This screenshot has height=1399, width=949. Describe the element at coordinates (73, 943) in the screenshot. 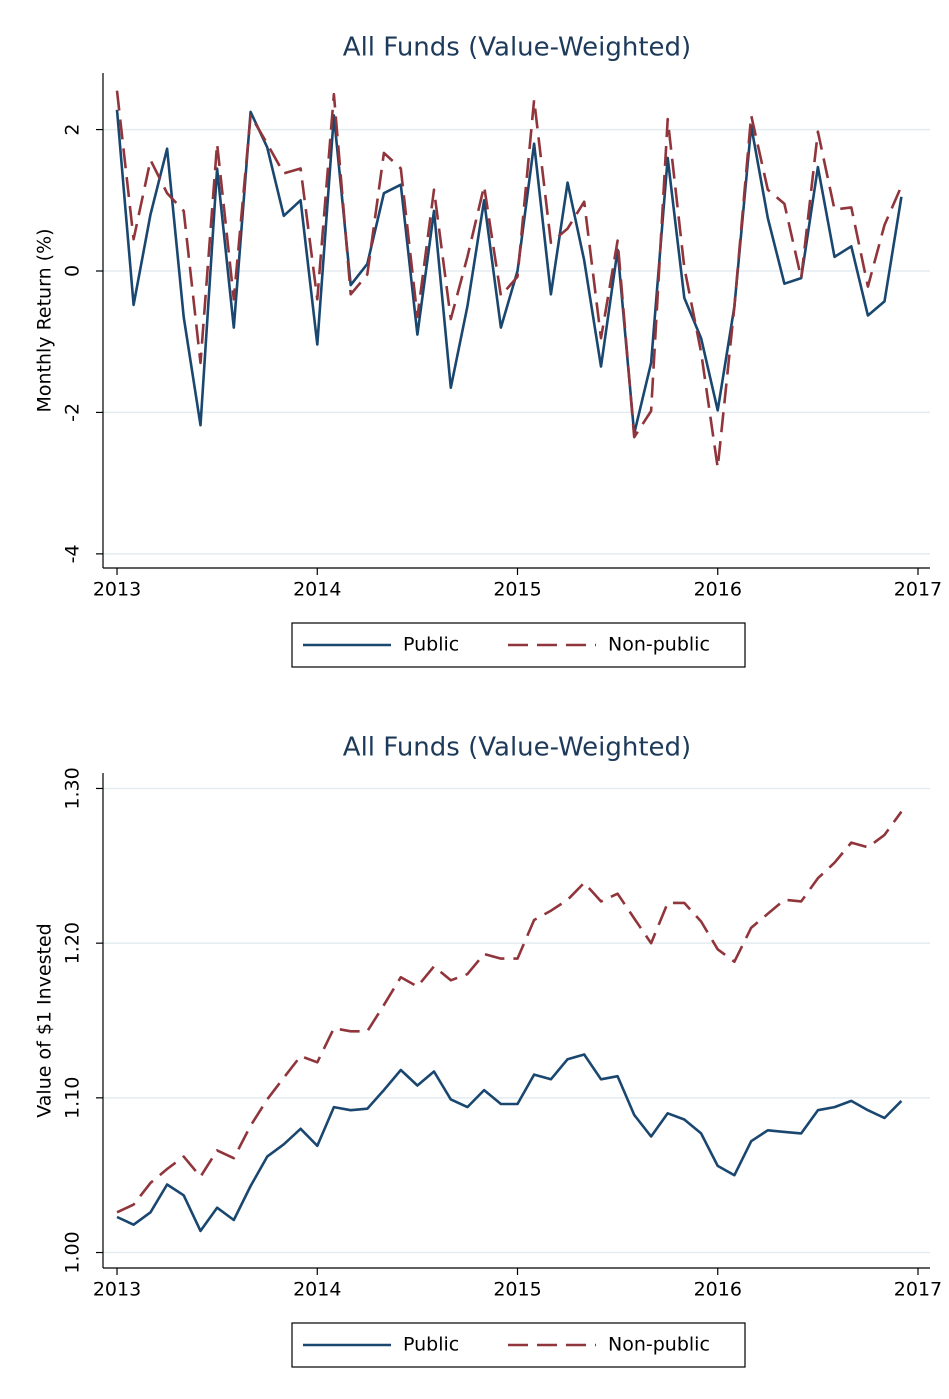

I see `y-tick-label: 1.20` at that location.